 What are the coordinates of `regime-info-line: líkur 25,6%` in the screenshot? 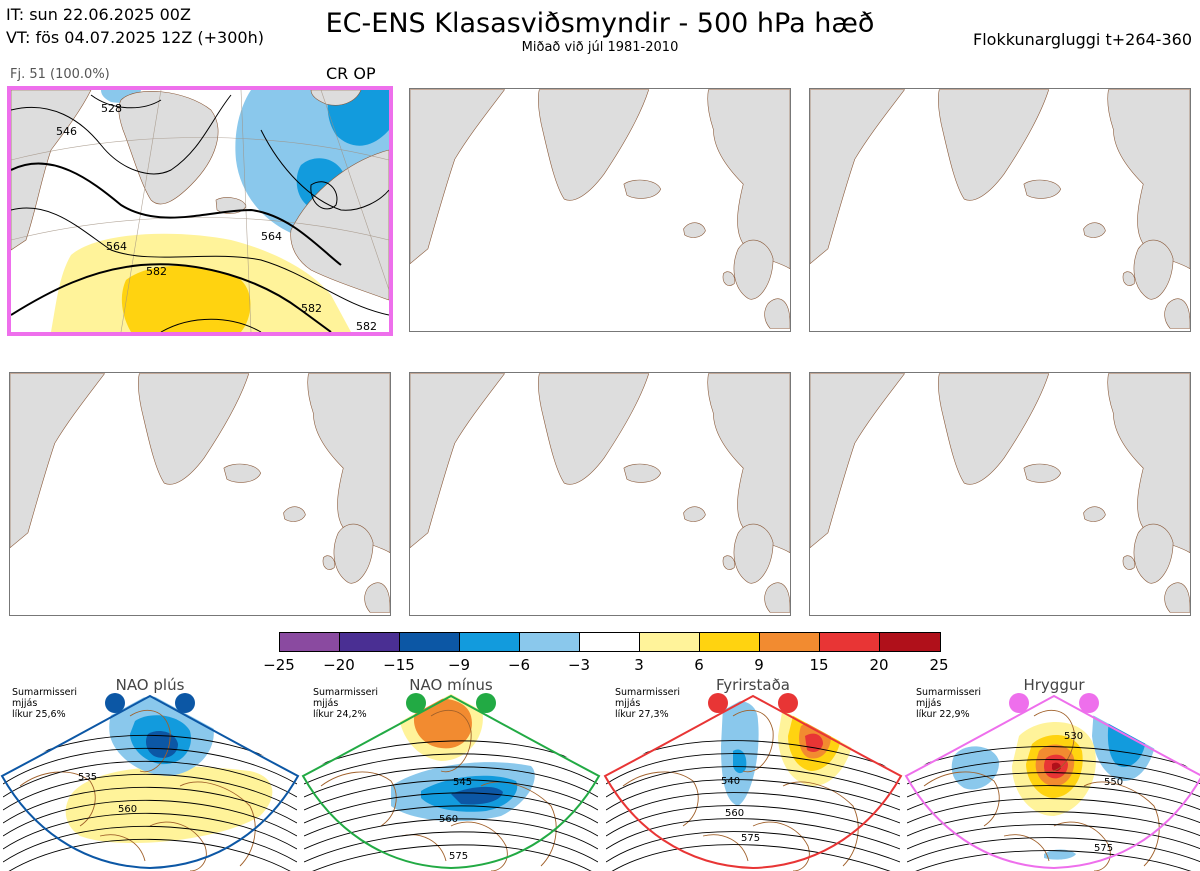 It's located at (39, 714).